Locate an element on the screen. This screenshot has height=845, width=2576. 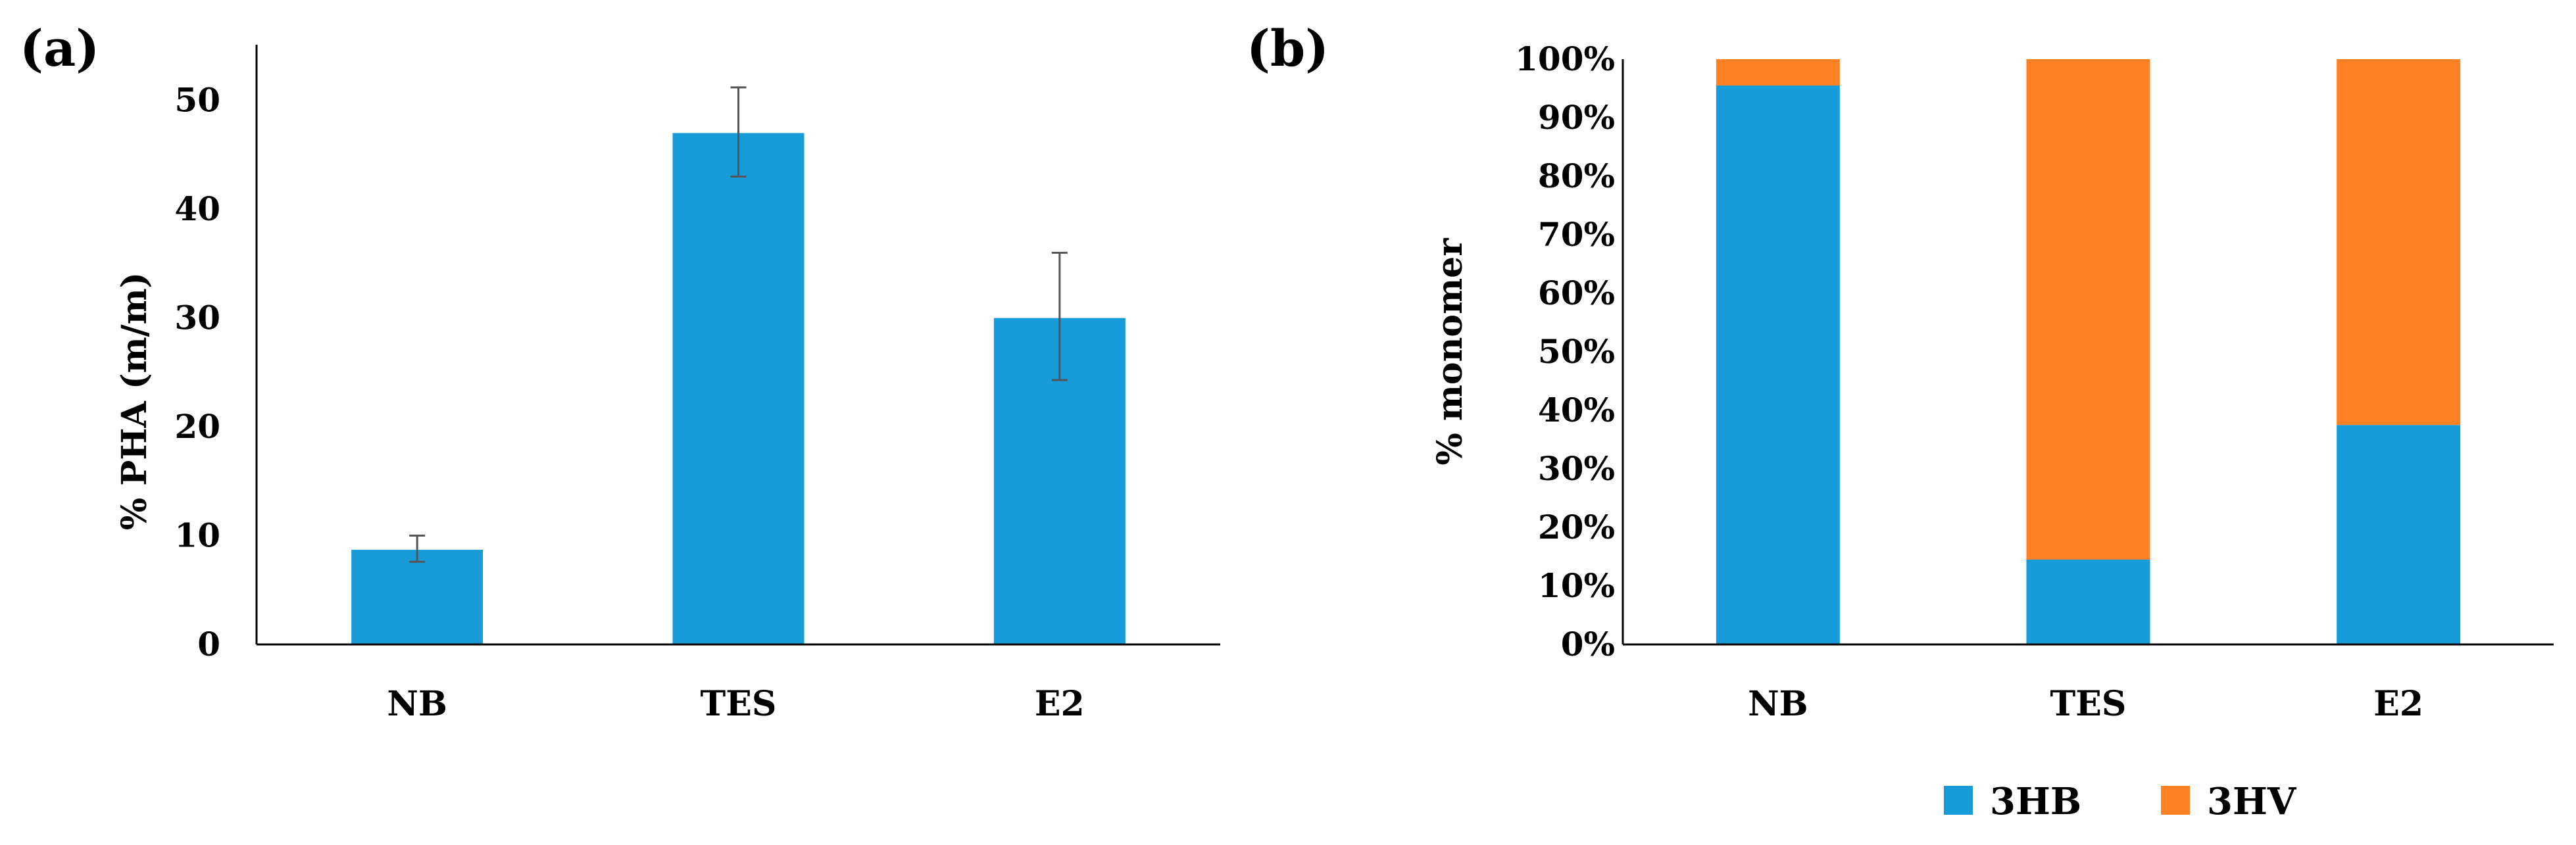
panel-a-x-tick-label: TES is located at coordinates (739, 704).